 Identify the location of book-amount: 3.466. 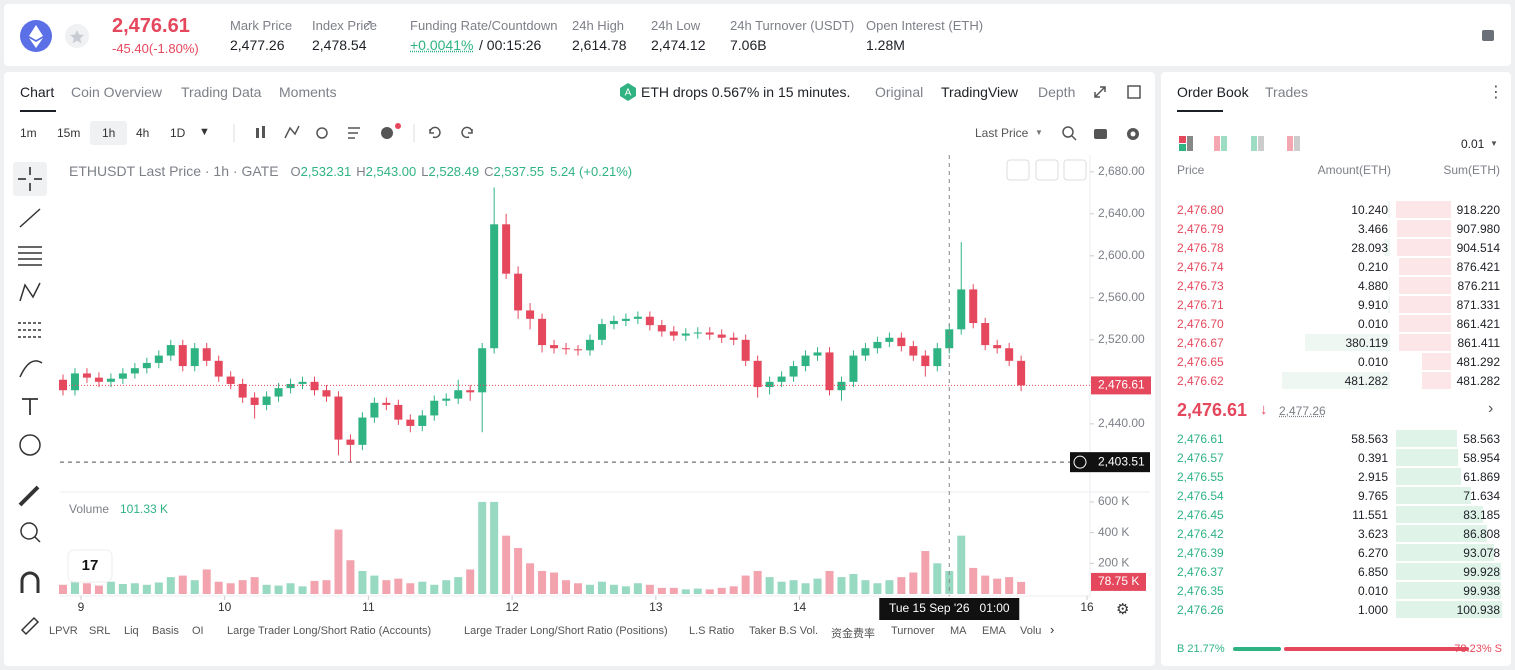
(1372, 229).